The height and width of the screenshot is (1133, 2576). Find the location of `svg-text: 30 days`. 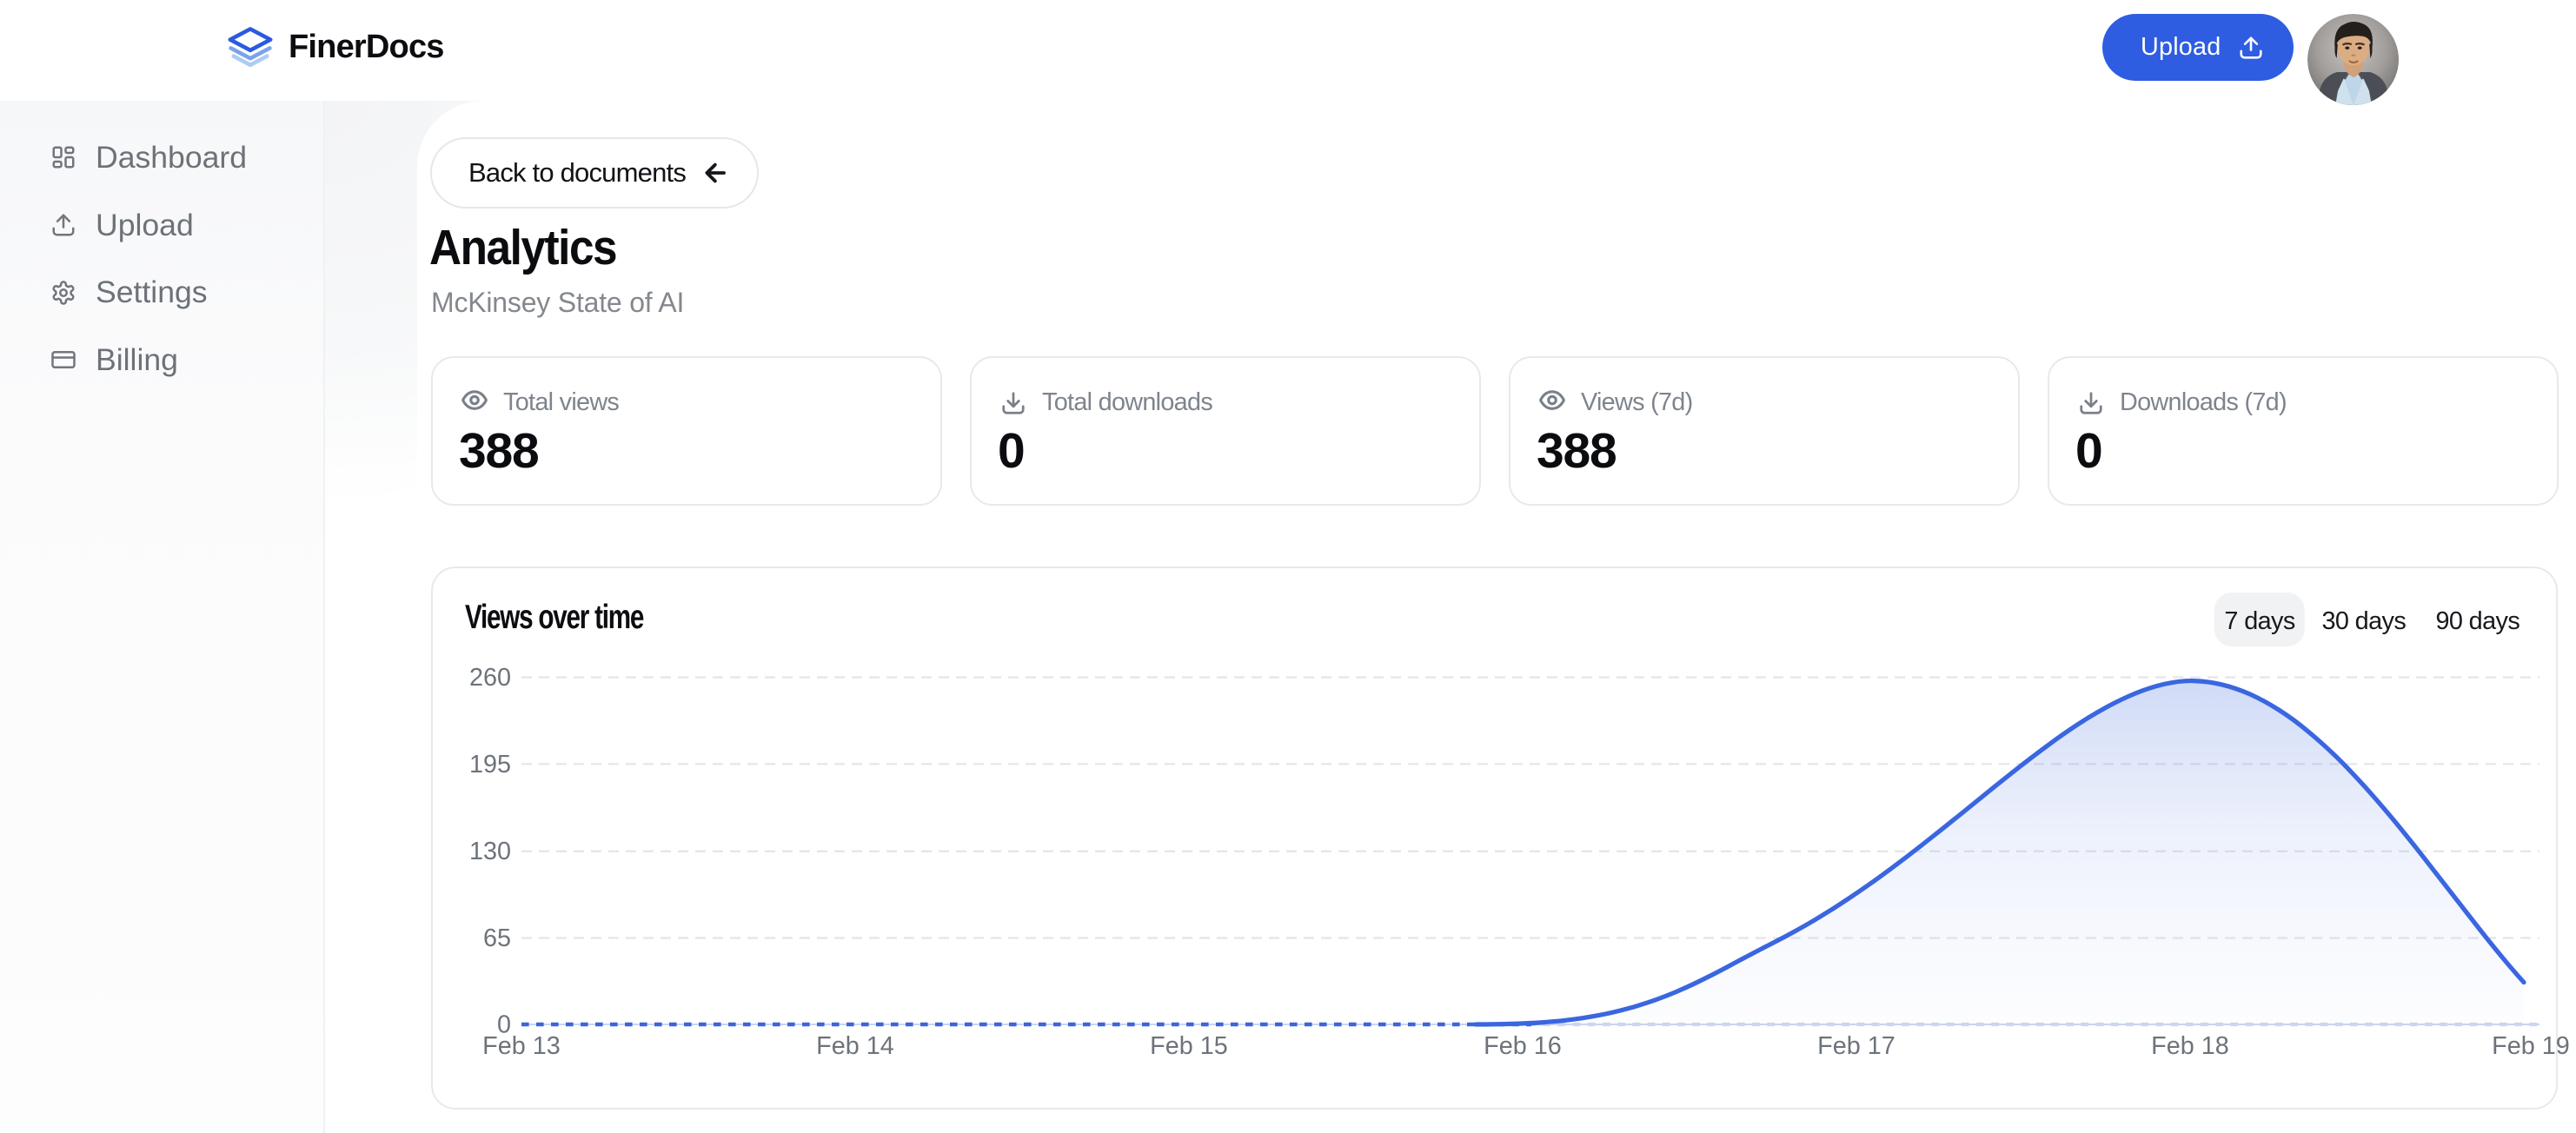

svg-text: 30 days is located at coordinates (2363, 621).